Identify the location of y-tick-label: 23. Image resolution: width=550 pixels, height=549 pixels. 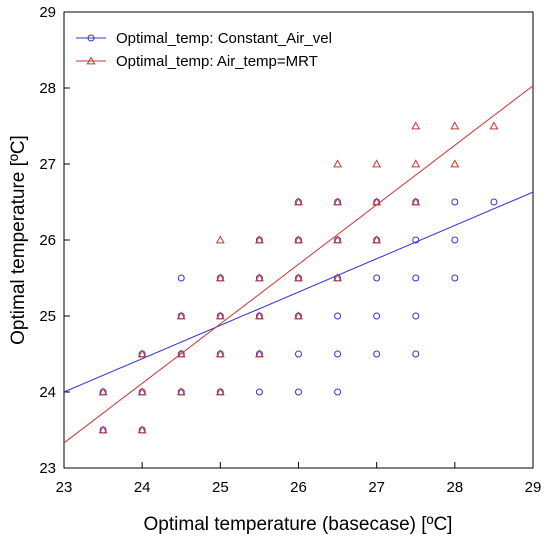
(47, 468).